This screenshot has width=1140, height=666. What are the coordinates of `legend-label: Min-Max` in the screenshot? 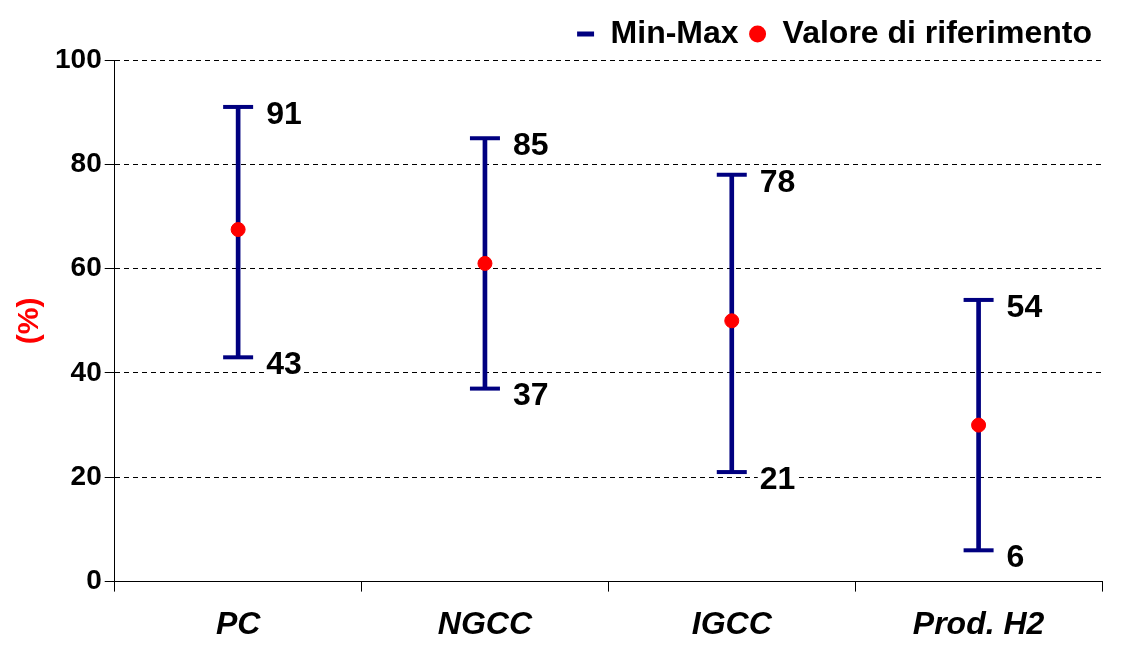 It's located at (674, 31).